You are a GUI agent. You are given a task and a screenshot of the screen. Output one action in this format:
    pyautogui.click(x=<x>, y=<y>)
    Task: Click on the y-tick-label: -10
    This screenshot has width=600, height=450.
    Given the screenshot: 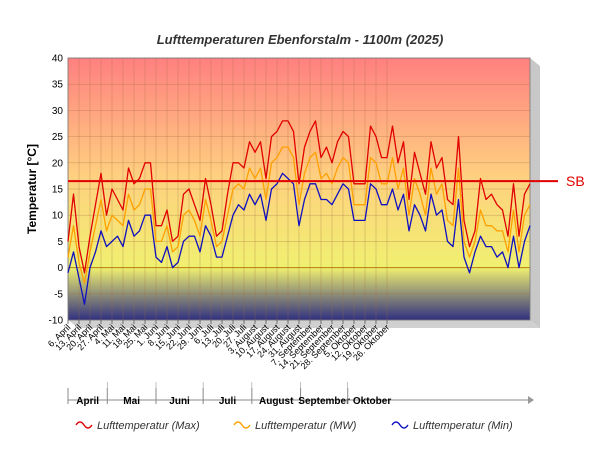 What is the action you would take?
    pyautogui.click(x=56, y=321)
    